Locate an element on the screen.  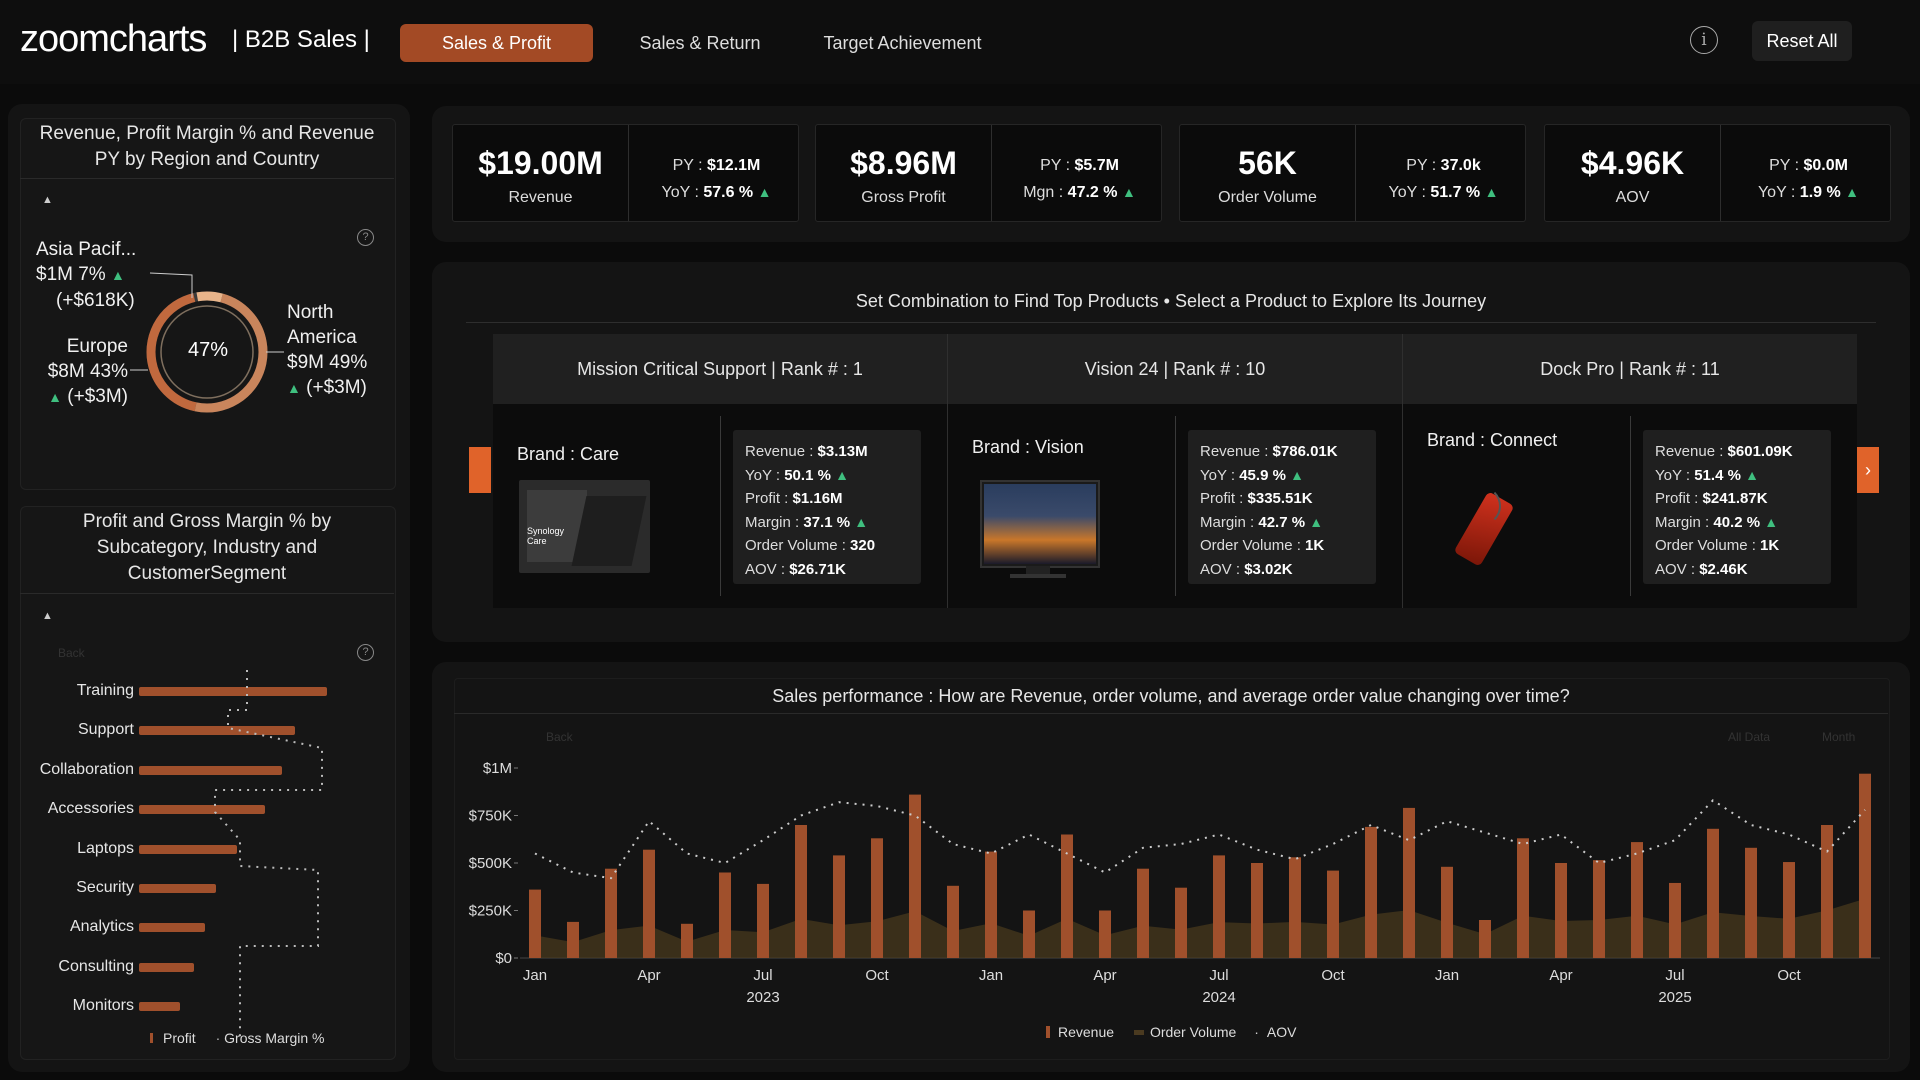
product-card-header: Vision 24 | Rank # : 10 is located at coordinates (1175, 369).